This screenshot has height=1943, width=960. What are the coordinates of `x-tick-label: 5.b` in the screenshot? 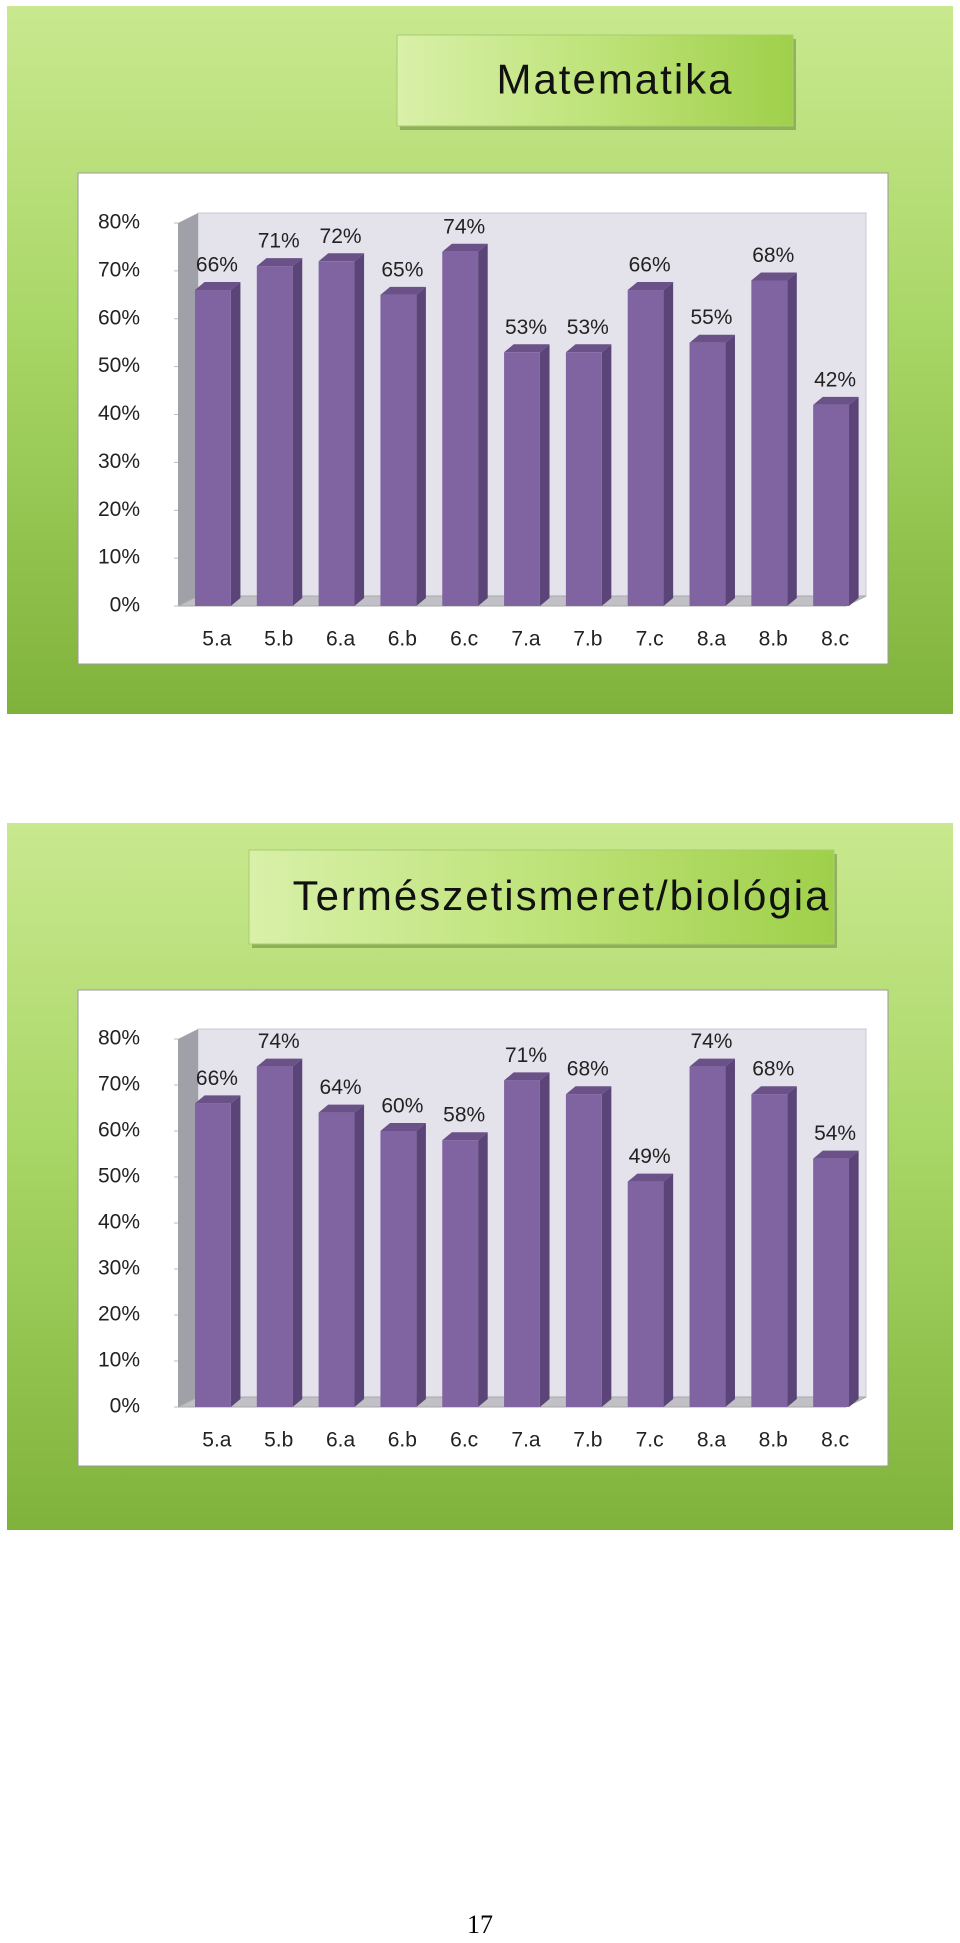 It's located at (278, 639).